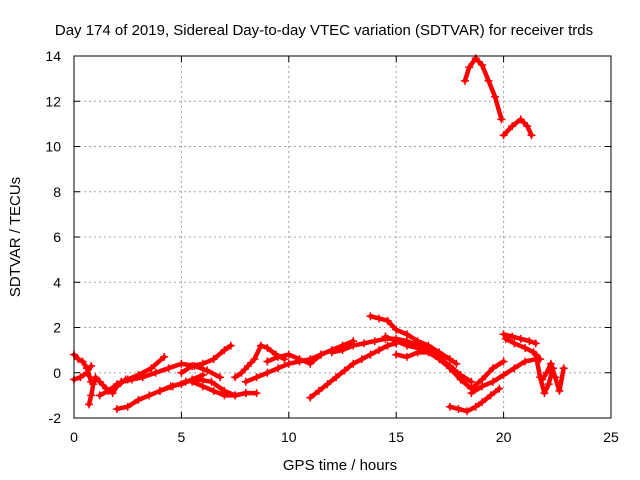 This screenshot has height=480, width=640. I want to click on y-tick-label: 2, so click(57, 328).